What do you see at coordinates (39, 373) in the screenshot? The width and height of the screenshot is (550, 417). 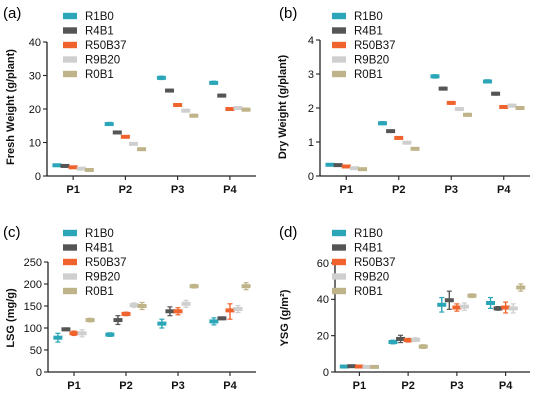 I see `y-tick-label: 0` at bounding box center [39, 373].